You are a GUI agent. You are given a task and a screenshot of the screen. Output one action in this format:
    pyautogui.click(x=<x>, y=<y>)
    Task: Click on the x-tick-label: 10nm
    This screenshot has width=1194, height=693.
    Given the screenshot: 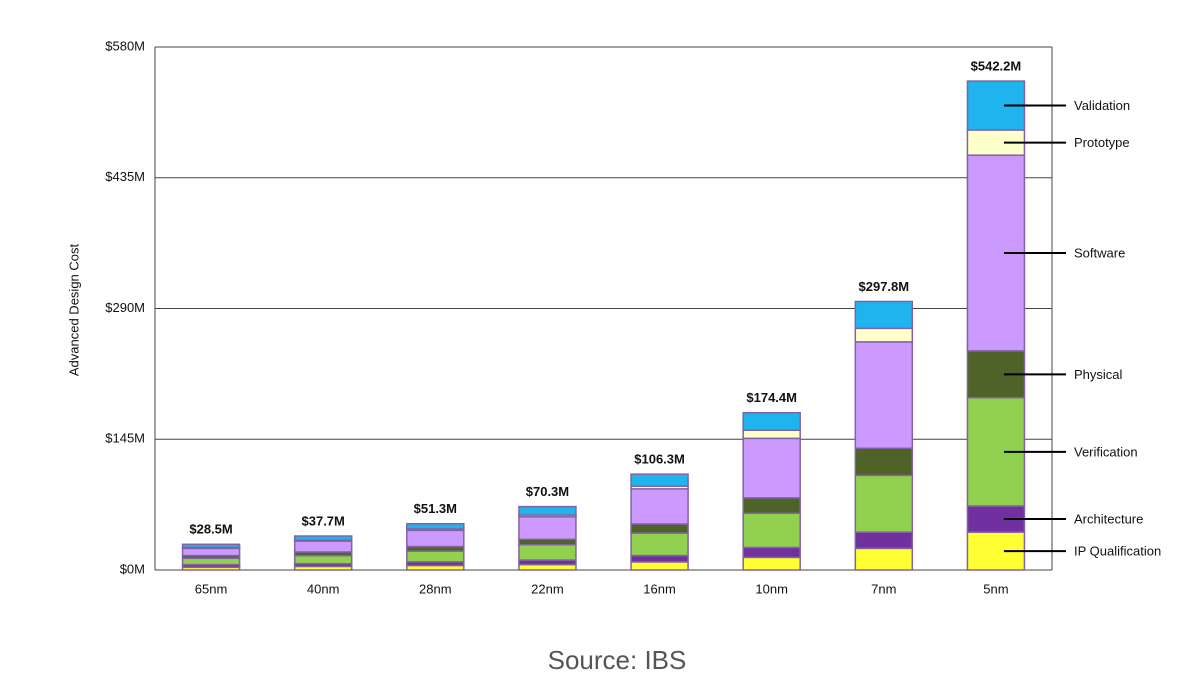 What is the action you would take?
    pyautogui.click(x=771, y=588)
    